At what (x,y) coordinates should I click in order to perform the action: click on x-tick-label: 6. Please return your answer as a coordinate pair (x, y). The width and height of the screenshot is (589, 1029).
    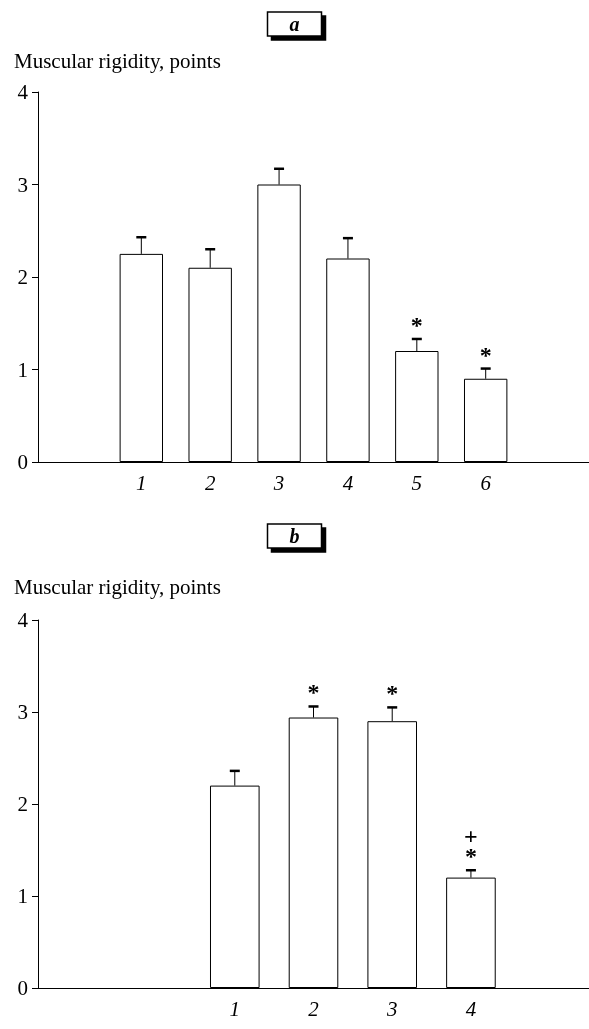
    Looking at the image, I should click on (486, 482).